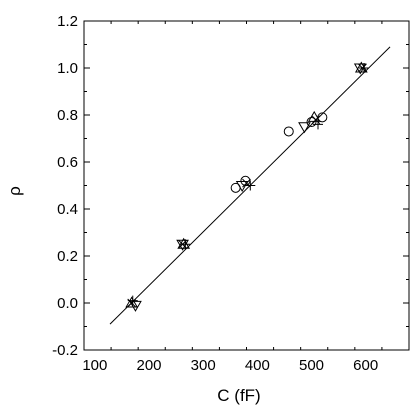  What do you see at coordinates (67, 303) in the screenshot?
I see `y-tick-label: 0.0` at bounding box center [67, 303].